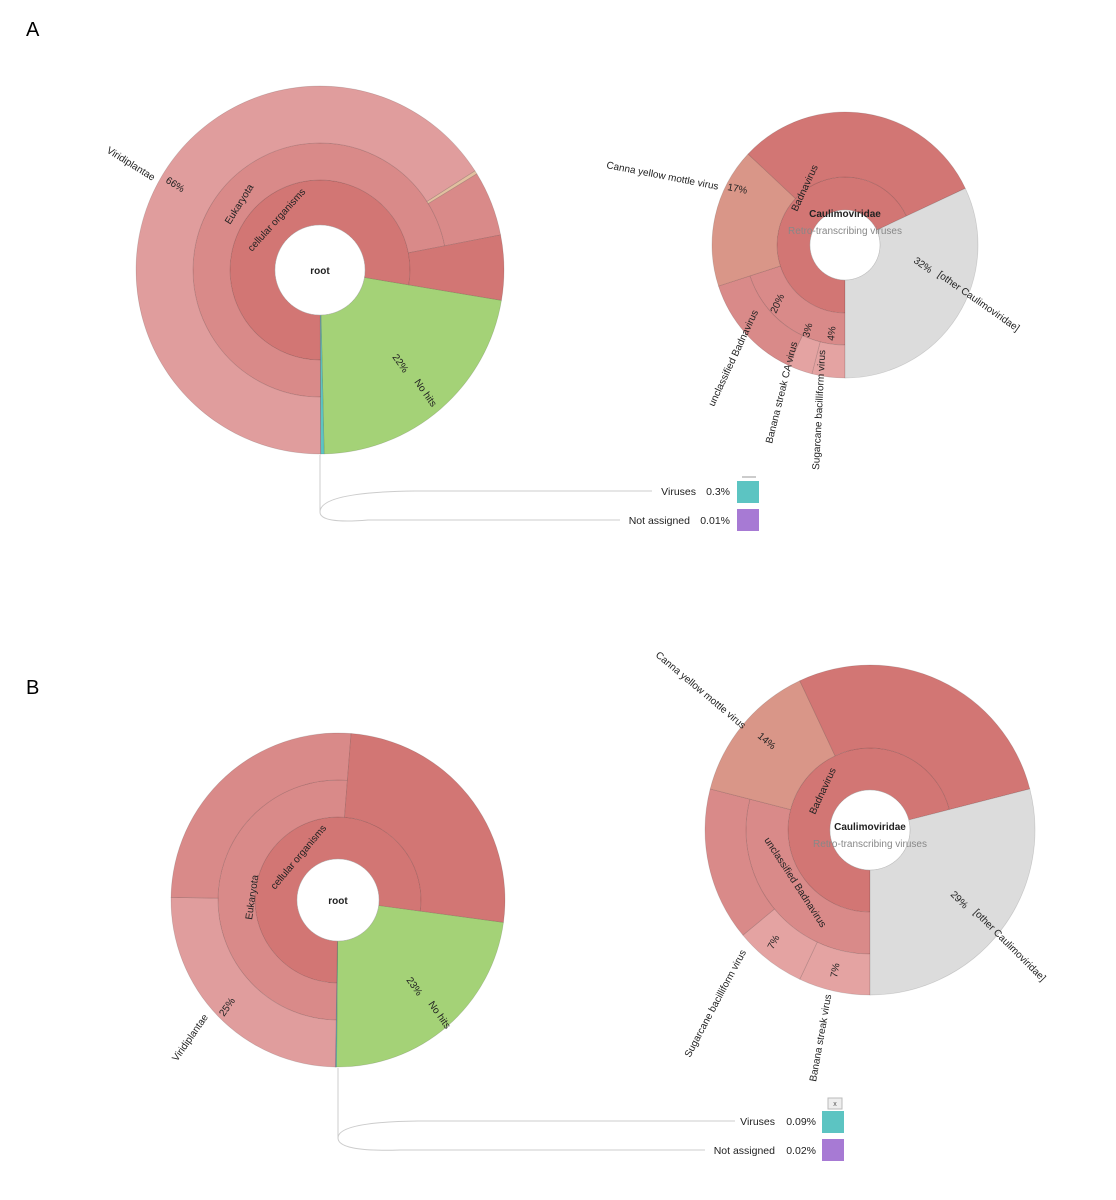 This screenshot has height=1200, width=1116. What do you see at coordinates (716, 1003) in the screenshot?
I see `segment-label: Sugarcane bacilliform virus` at bounding box center [716, 1003].